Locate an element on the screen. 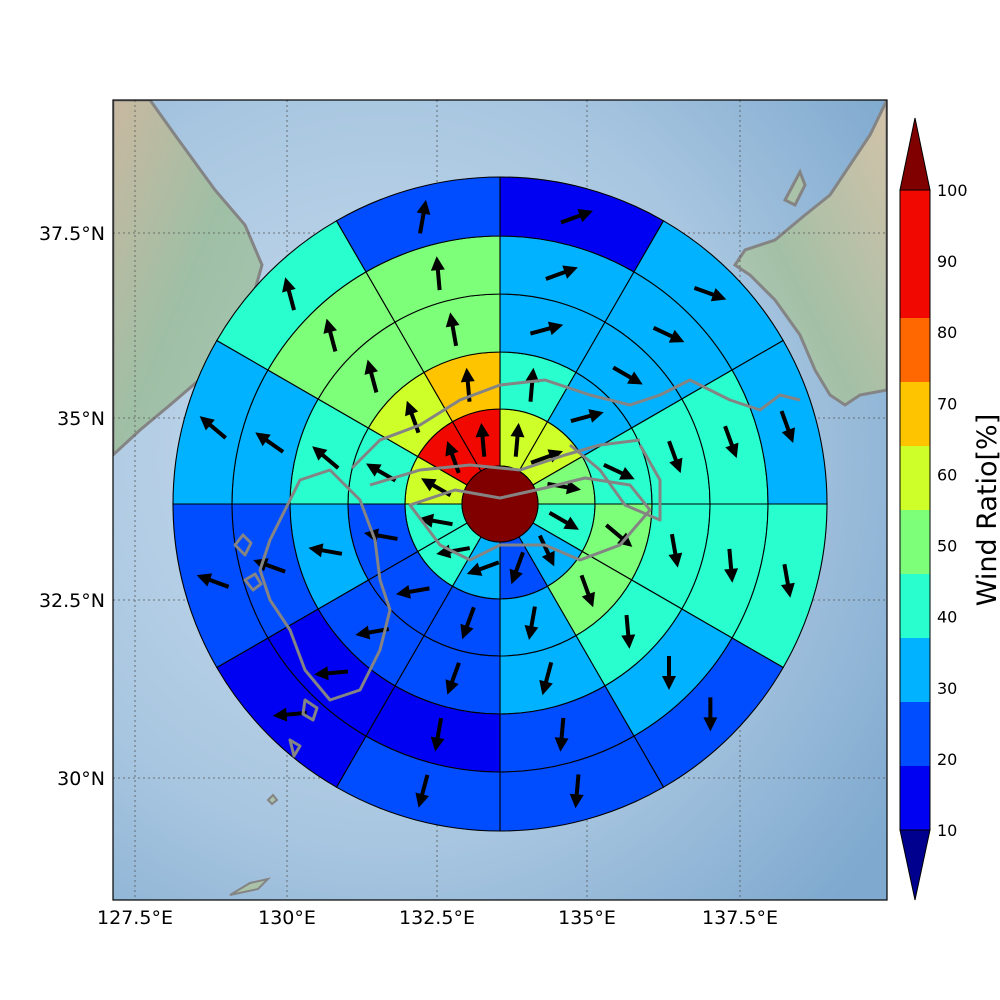 The height and width of the screenshot is (1000, 1000). colorbar-under is located at coordinates (915, 865).